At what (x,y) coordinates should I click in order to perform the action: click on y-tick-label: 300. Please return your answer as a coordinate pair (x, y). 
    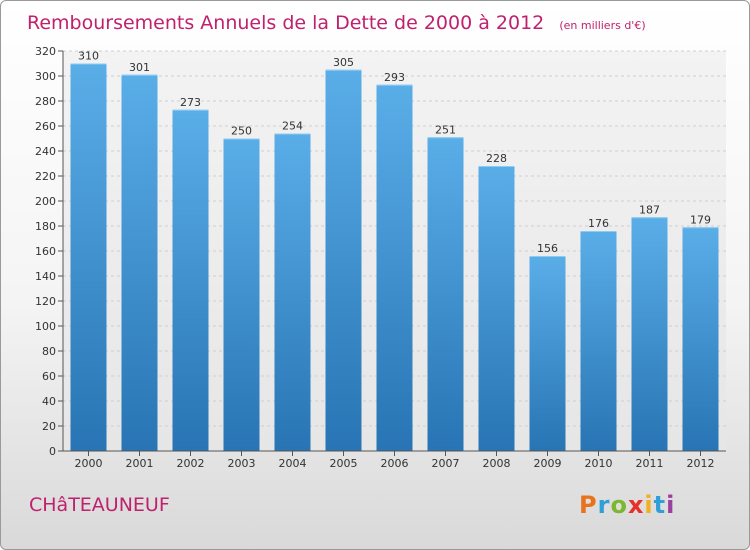
    Looking at the image, I should click on (45, 76).